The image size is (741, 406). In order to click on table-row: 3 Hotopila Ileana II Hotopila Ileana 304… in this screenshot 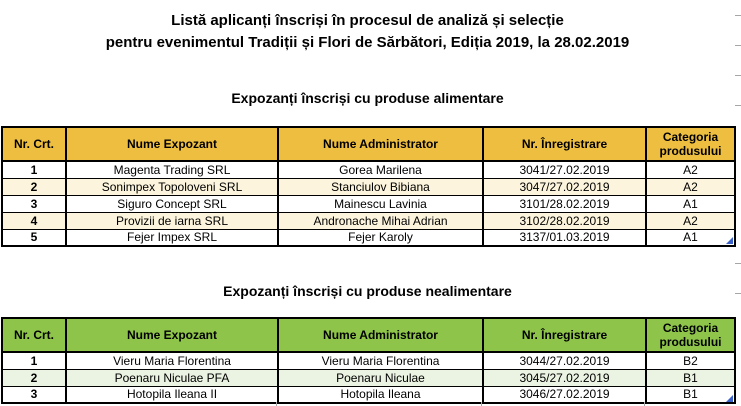, I will do `click(368, 394)`.